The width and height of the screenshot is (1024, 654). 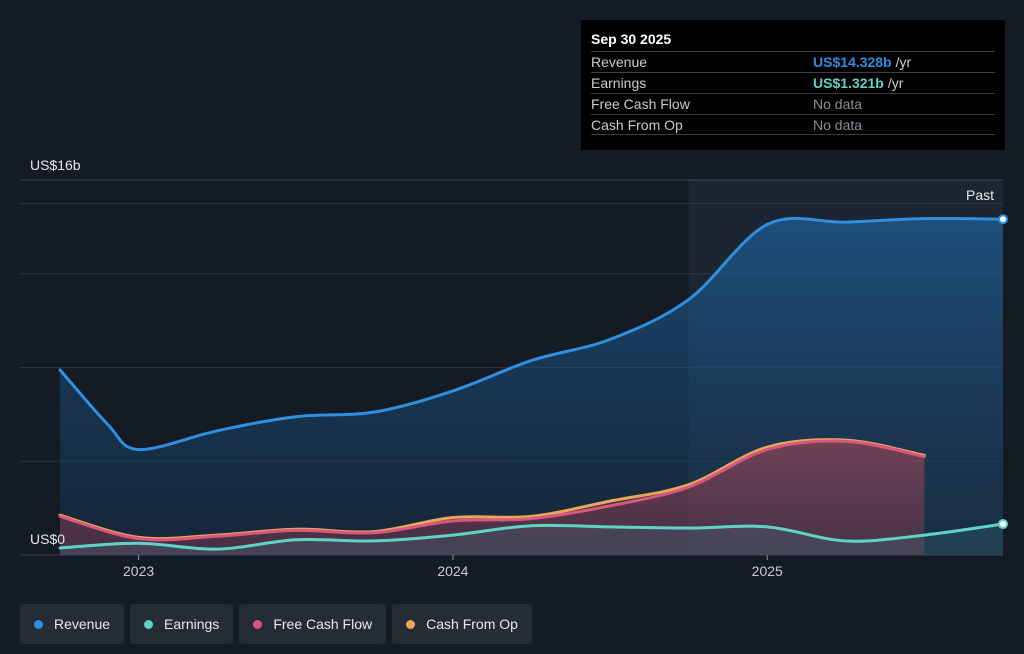 I want to click on earnings-end-marker, so click(x=1003, y=524).